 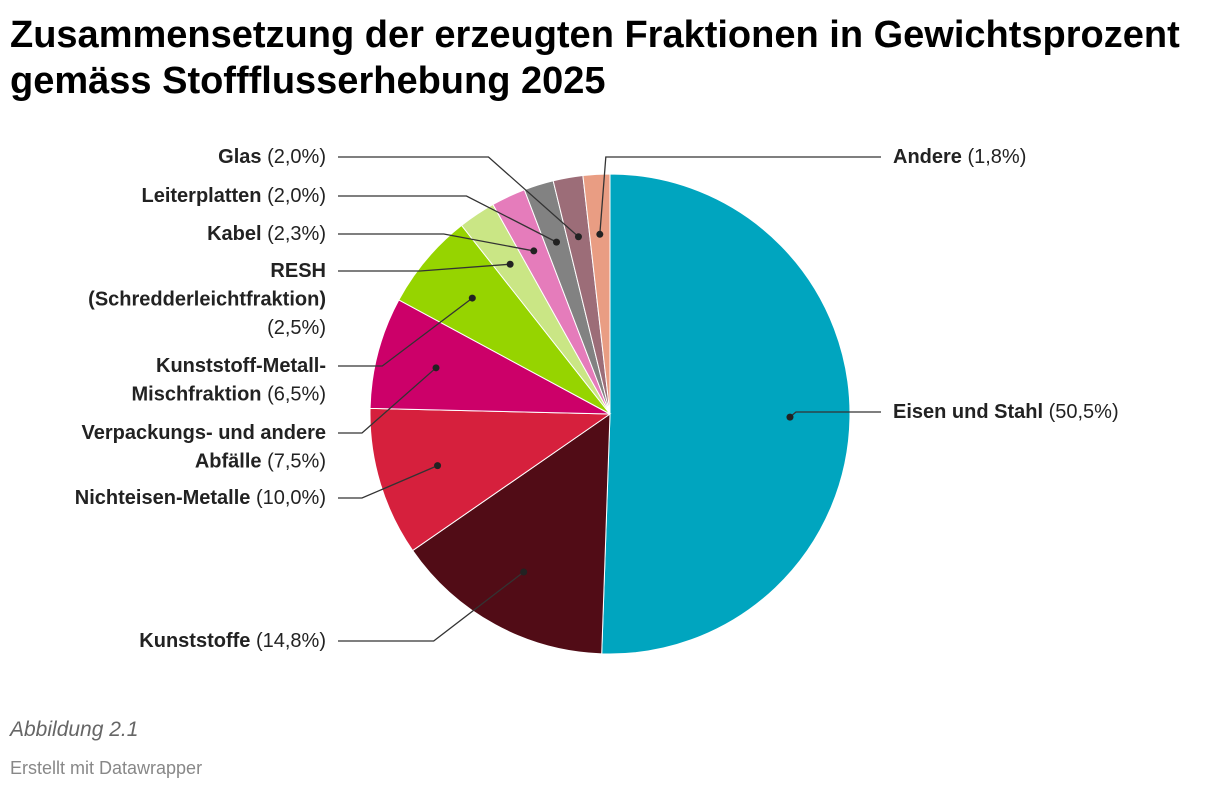 I want to click on anchor-dot-kunststoffe, so click(x=524, y=572).